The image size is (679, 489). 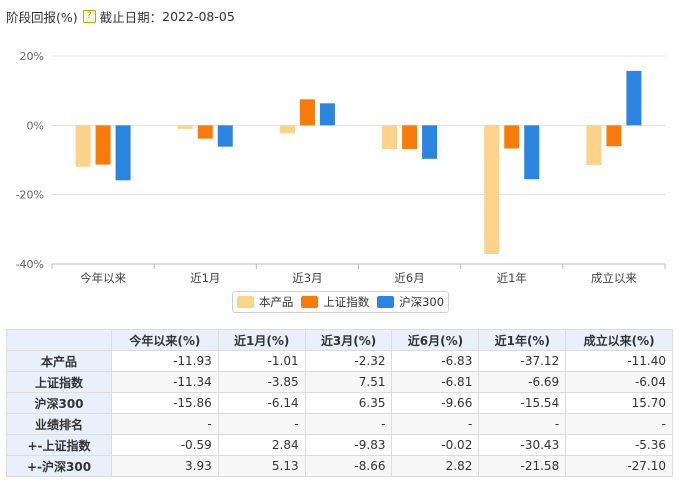 I want to click on row-label: 上证指数, so click(x=59, y=382).